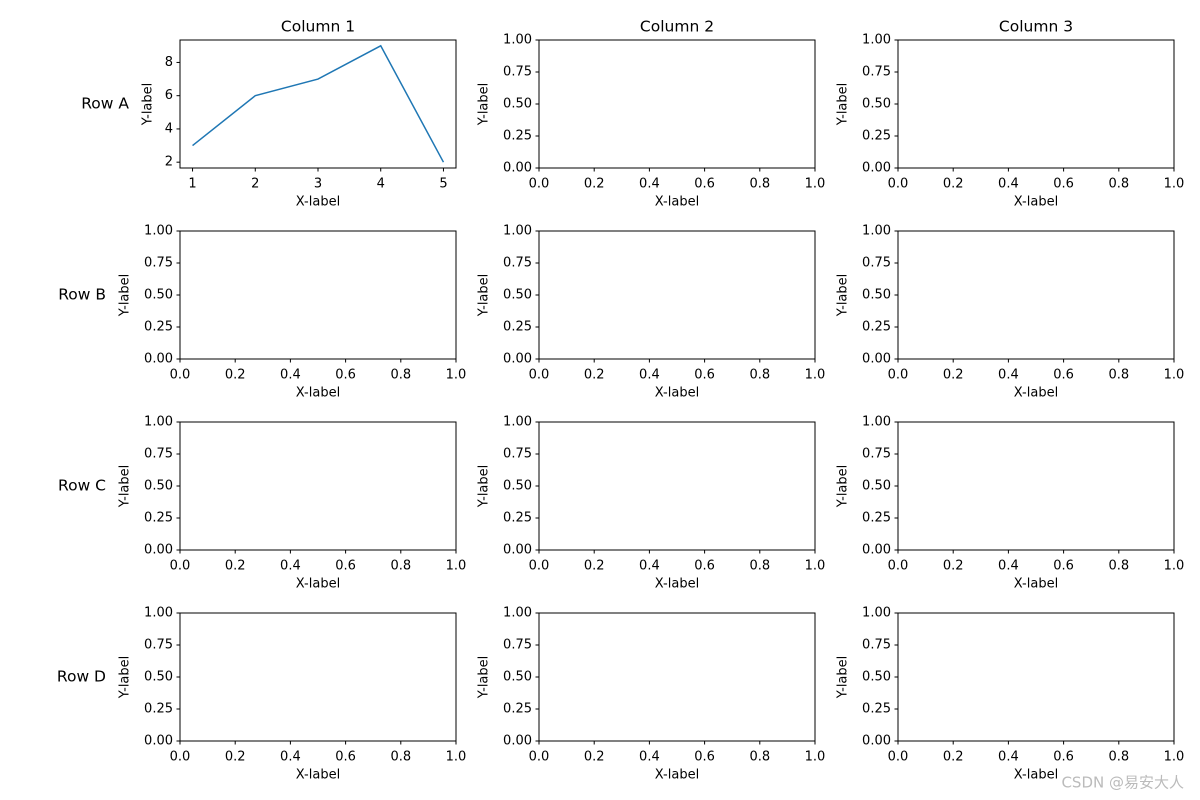 This screenshot has width=1200, height=800. I want to click on subplot-title: Column 1, so click(318, 27).